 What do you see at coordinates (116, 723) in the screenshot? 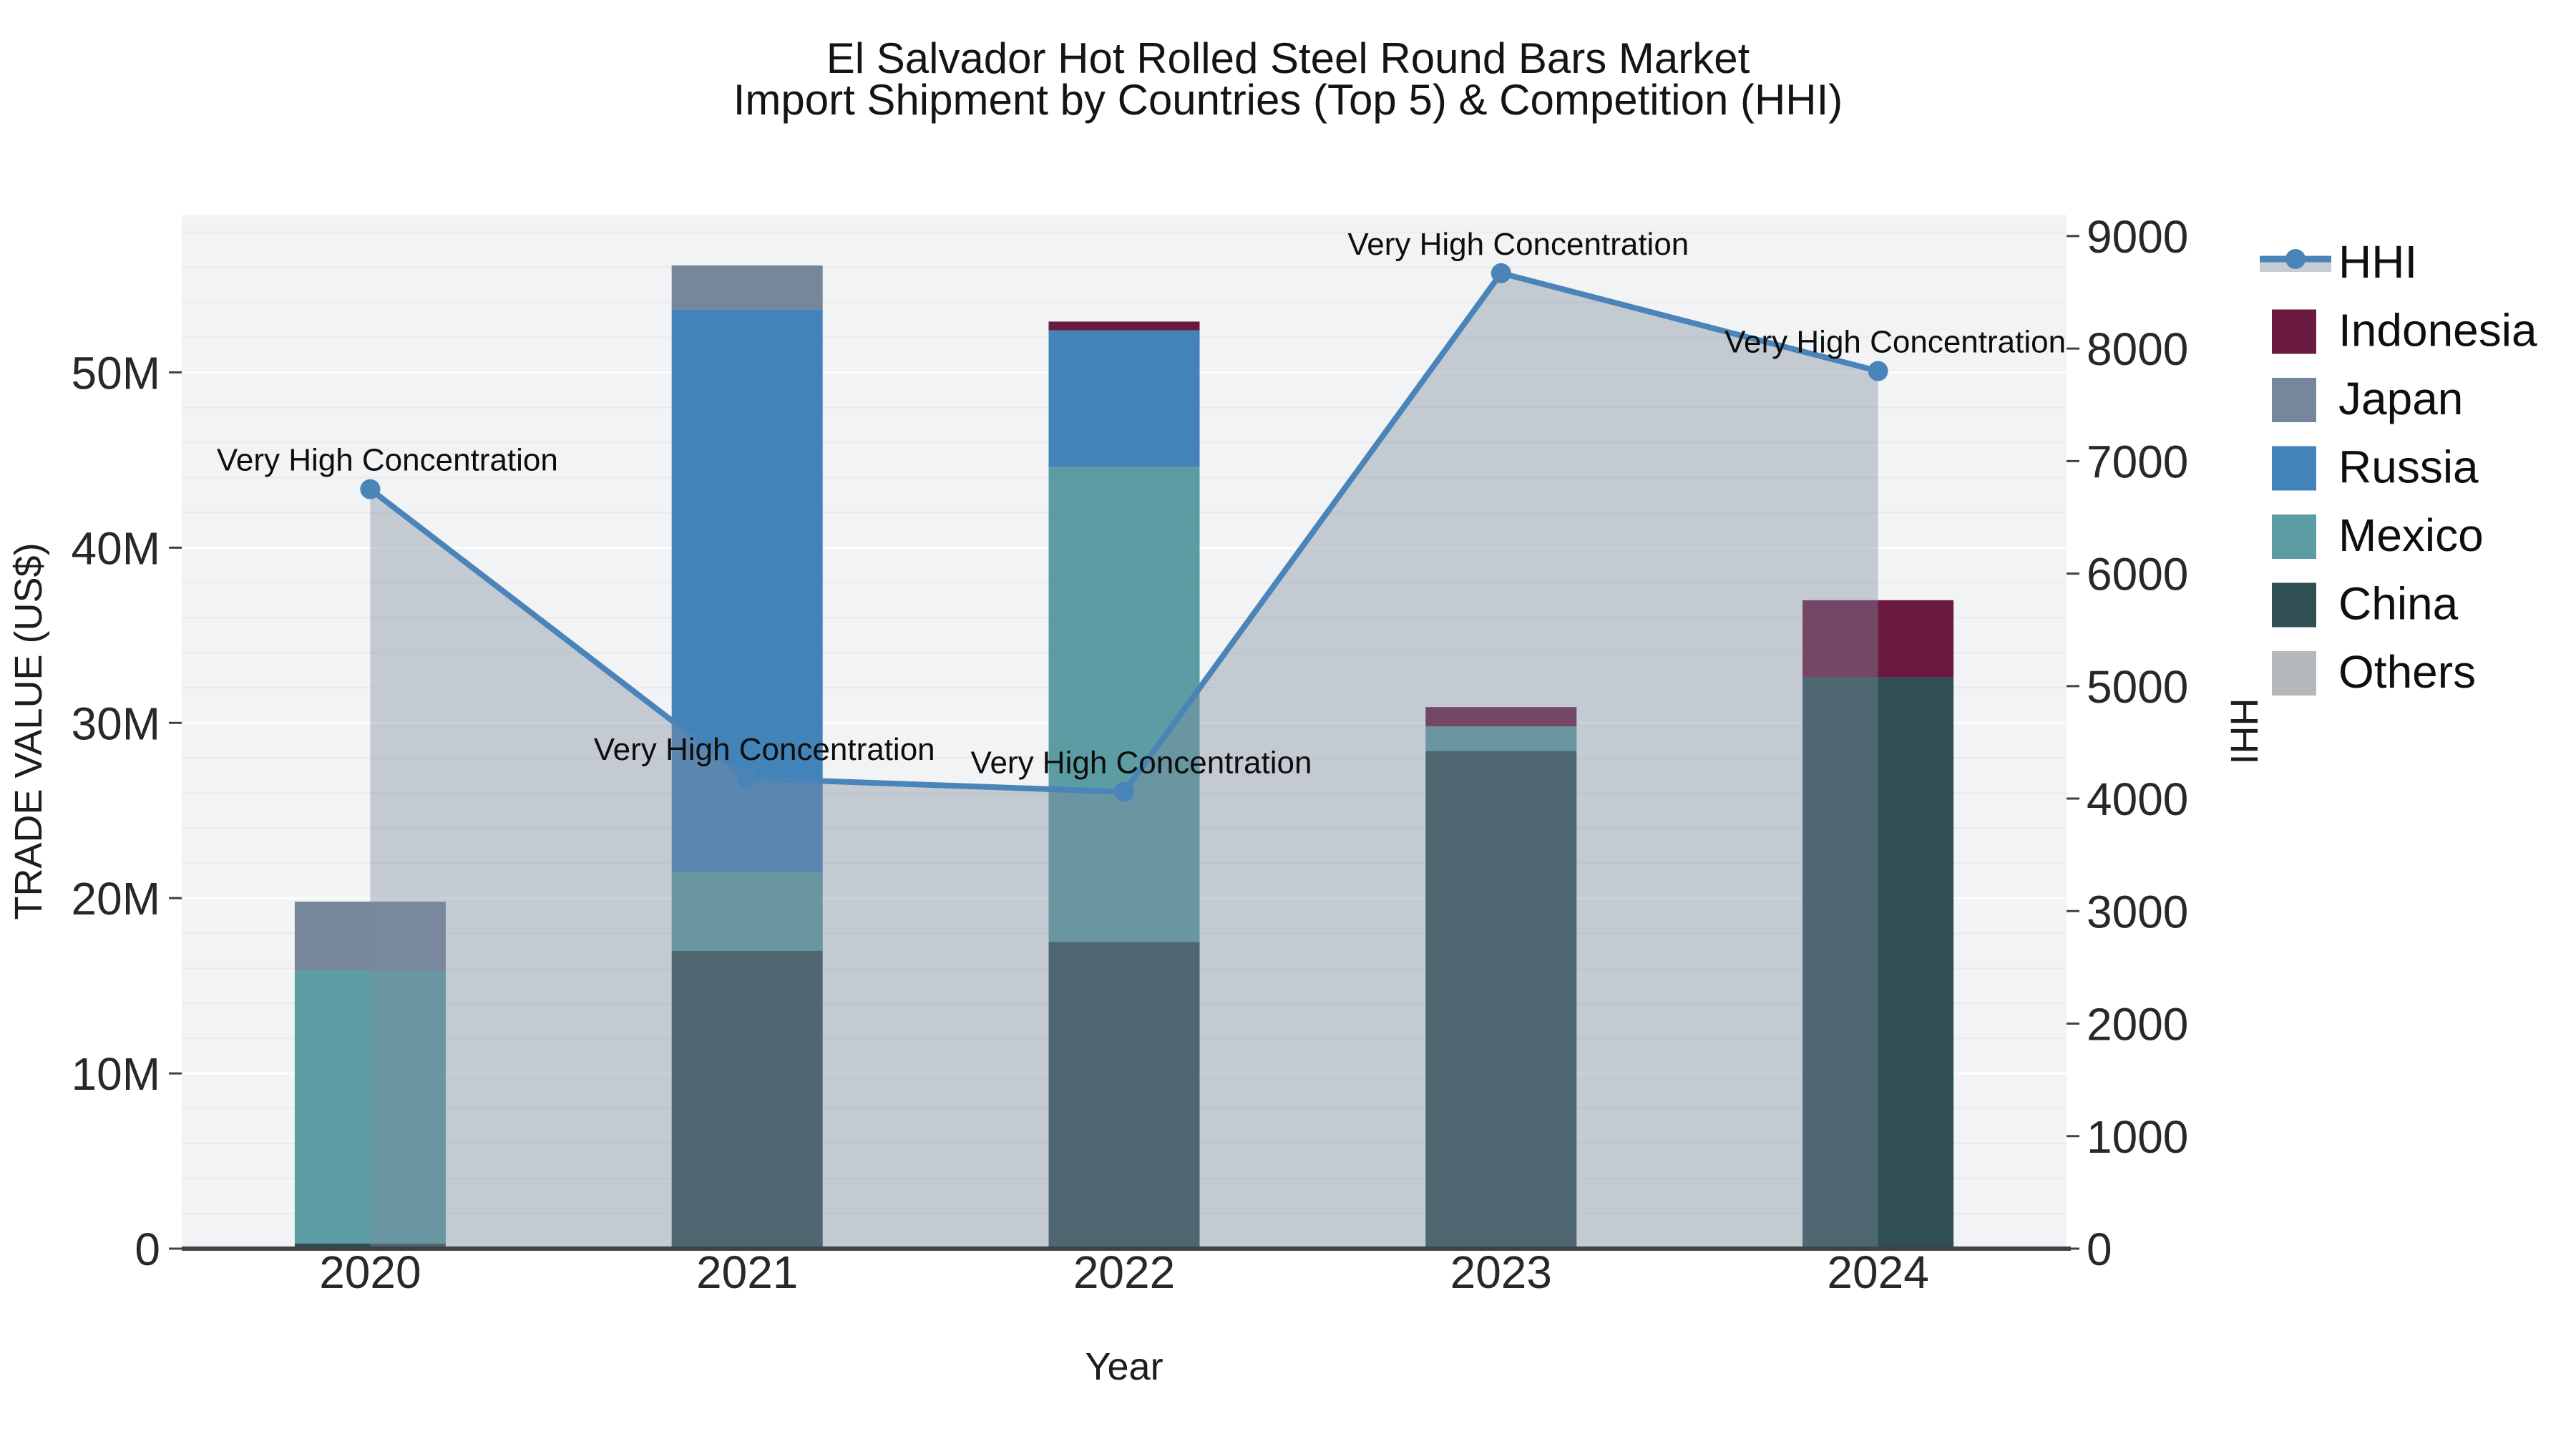
I see `y-left-tick-30M: 30M` at bounding box center [116, 723].